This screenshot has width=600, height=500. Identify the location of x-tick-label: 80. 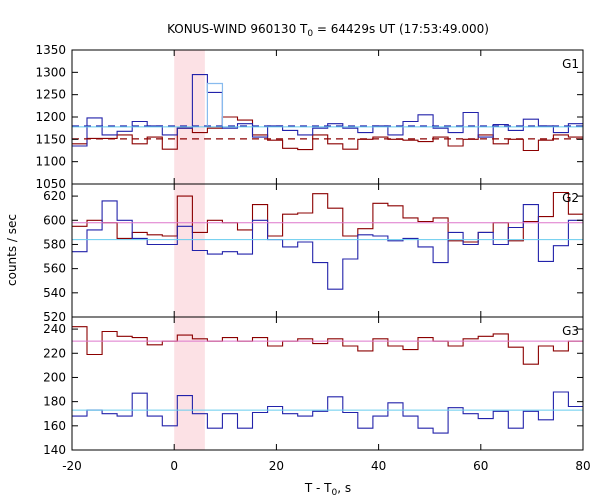
(582, 466).